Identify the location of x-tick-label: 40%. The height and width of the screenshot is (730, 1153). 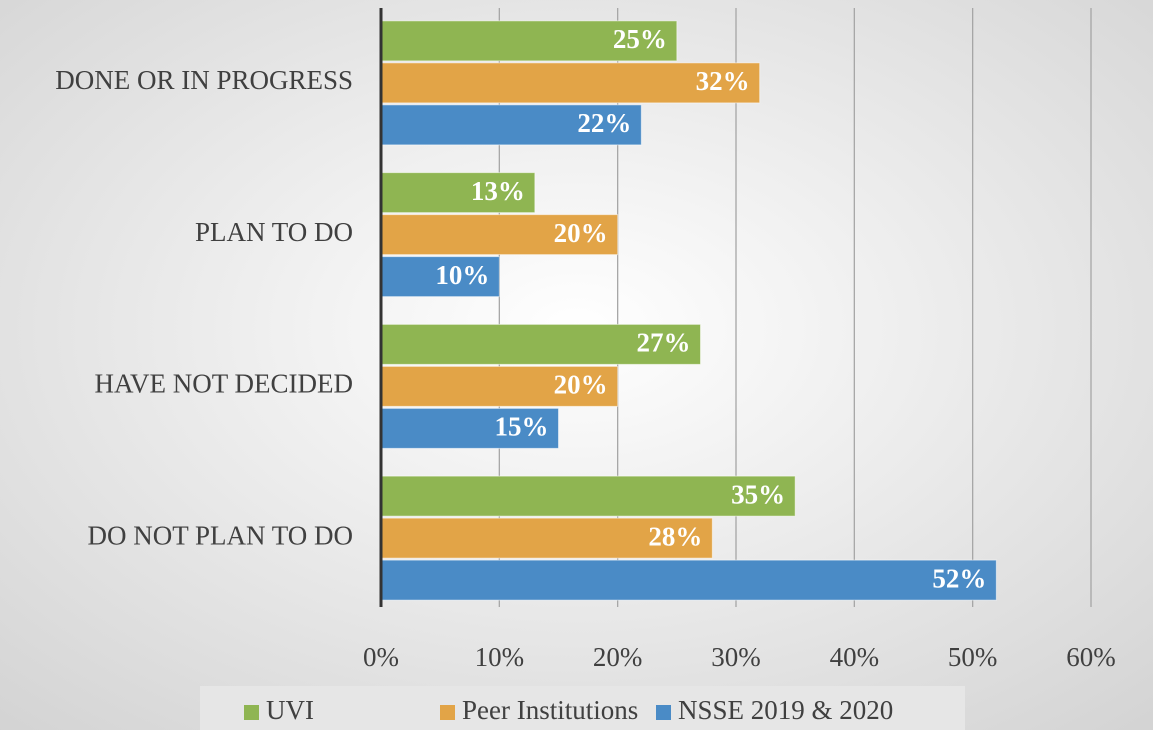
(855, 657).